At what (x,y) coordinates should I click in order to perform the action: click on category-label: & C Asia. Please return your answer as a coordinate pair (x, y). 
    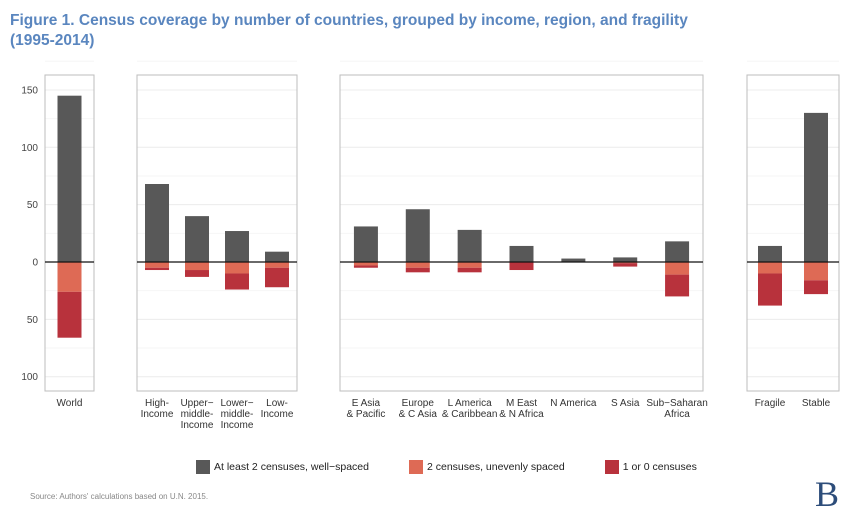
    Looking at the image, I should click on (418, 414).